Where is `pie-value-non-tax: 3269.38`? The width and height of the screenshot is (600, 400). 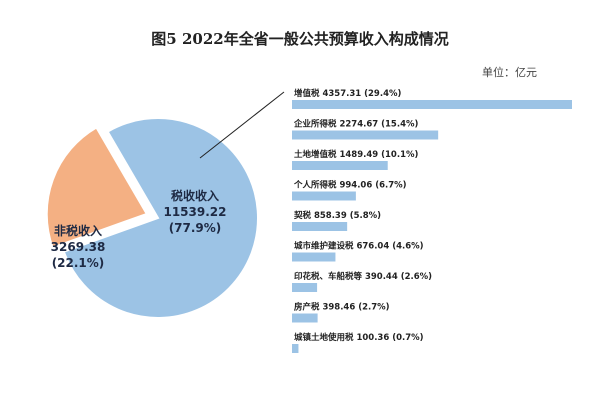
pie-value-non-tax: 3269.38 is located at coordinates (78, 247).